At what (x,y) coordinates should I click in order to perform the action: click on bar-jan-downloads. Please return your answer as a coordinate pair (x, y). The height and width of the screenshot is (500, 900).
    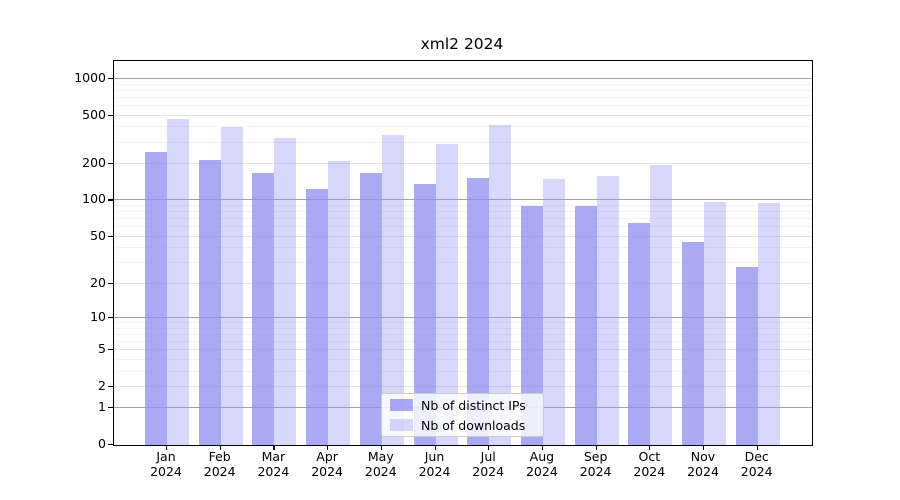
    Looking at the image, I should click on (178, 281).